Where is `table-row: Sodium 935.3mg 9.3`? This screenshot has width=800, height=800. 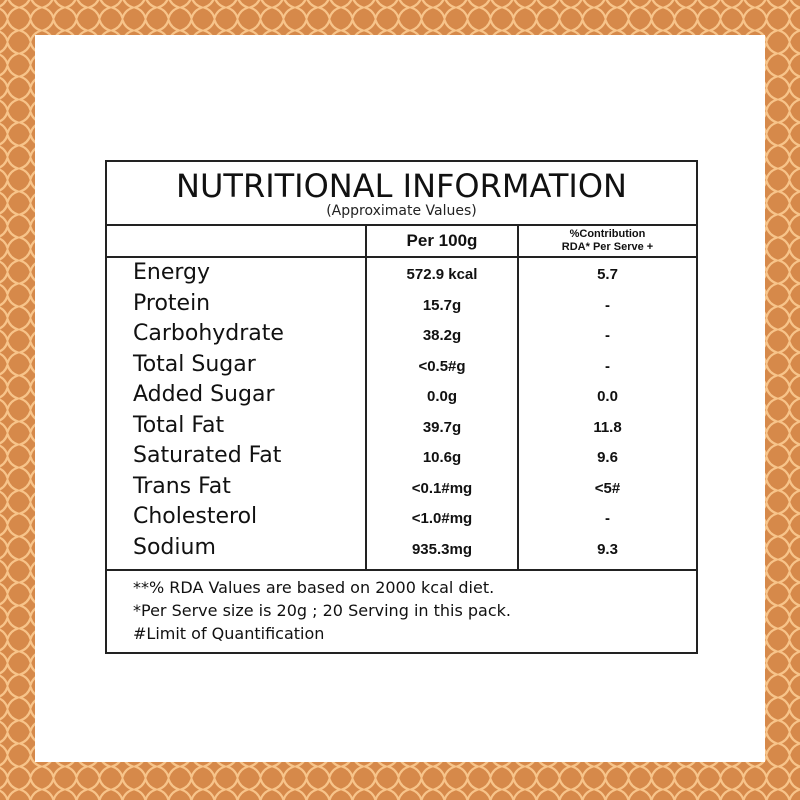 table-row: Sodium 935.3mg 9.3 is located at coordinates (401, 548).